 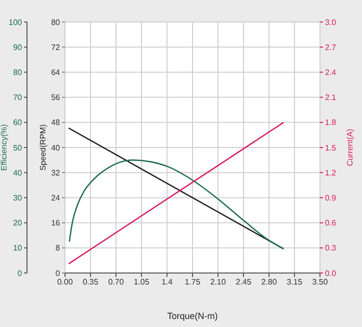 I want to click on y-tick-label: 56, so click(x=56, y=97).